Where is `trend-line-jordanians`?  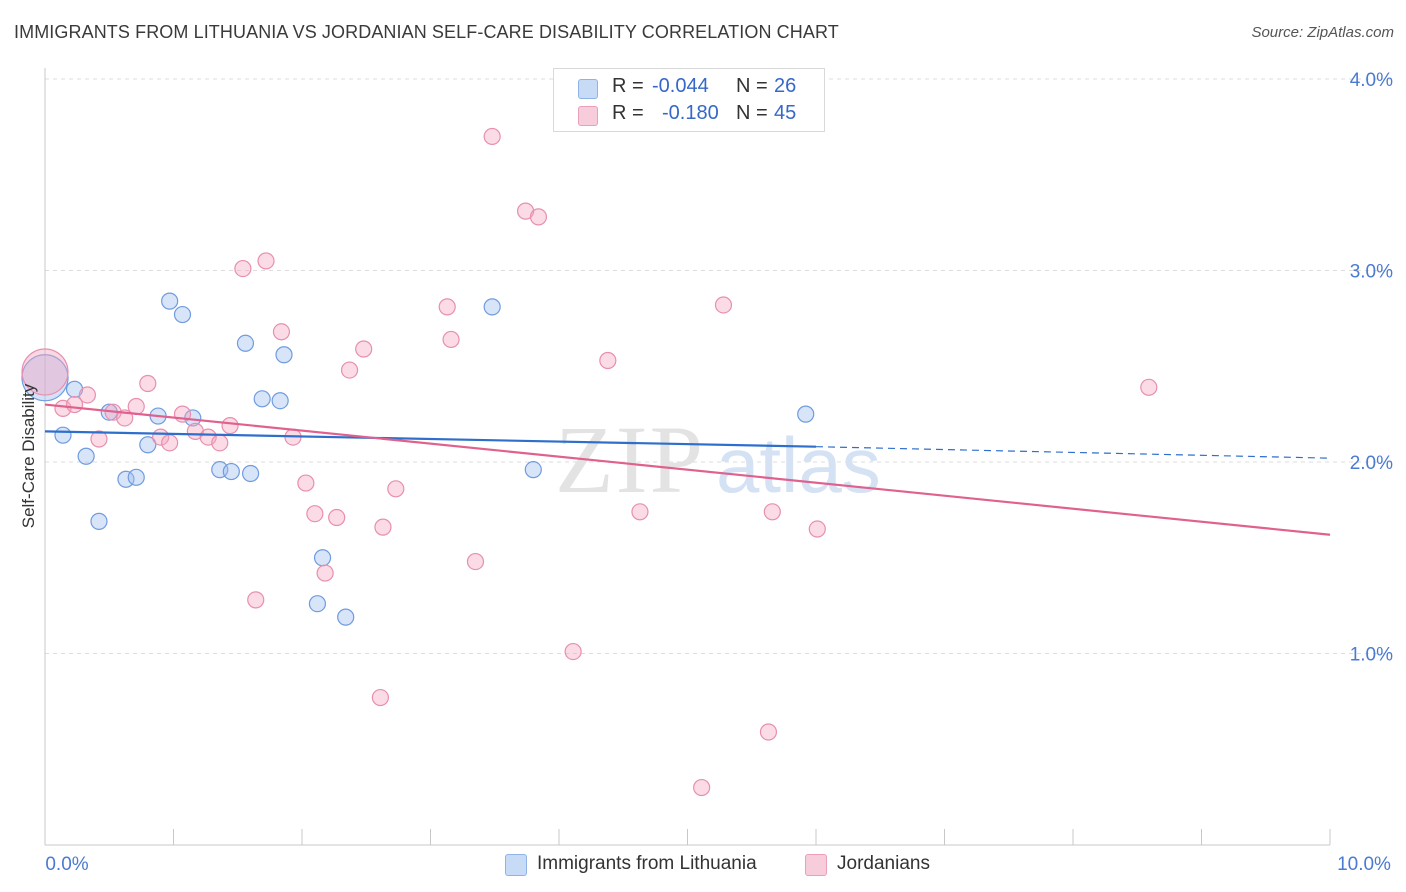
trend-line-jordanians is located at coordinates (687, 469).